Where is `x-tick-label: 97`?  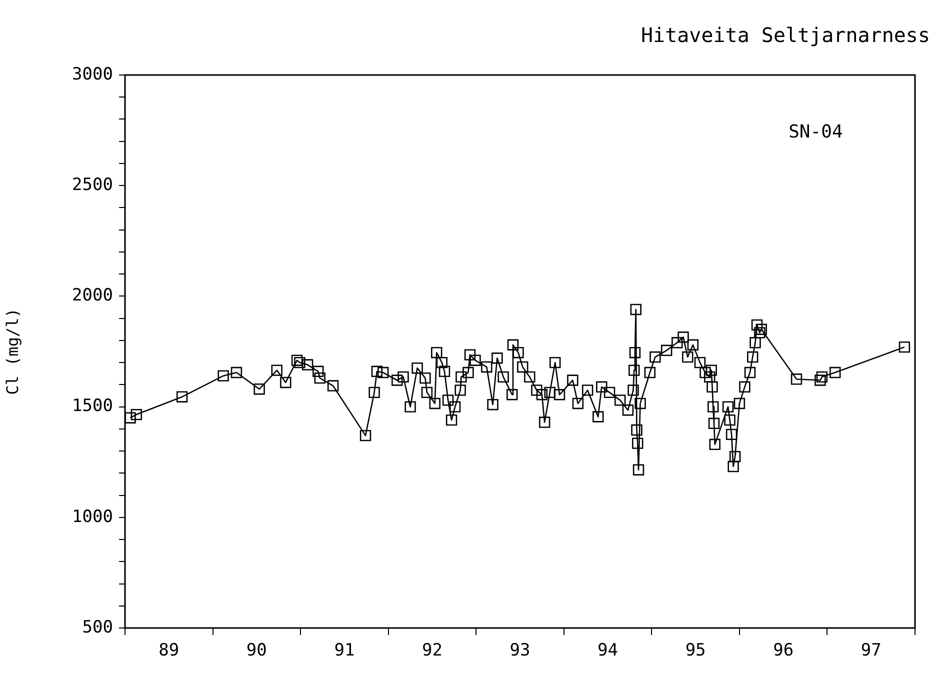 x-tick-label: 97 is located at coordinates (871, 650).